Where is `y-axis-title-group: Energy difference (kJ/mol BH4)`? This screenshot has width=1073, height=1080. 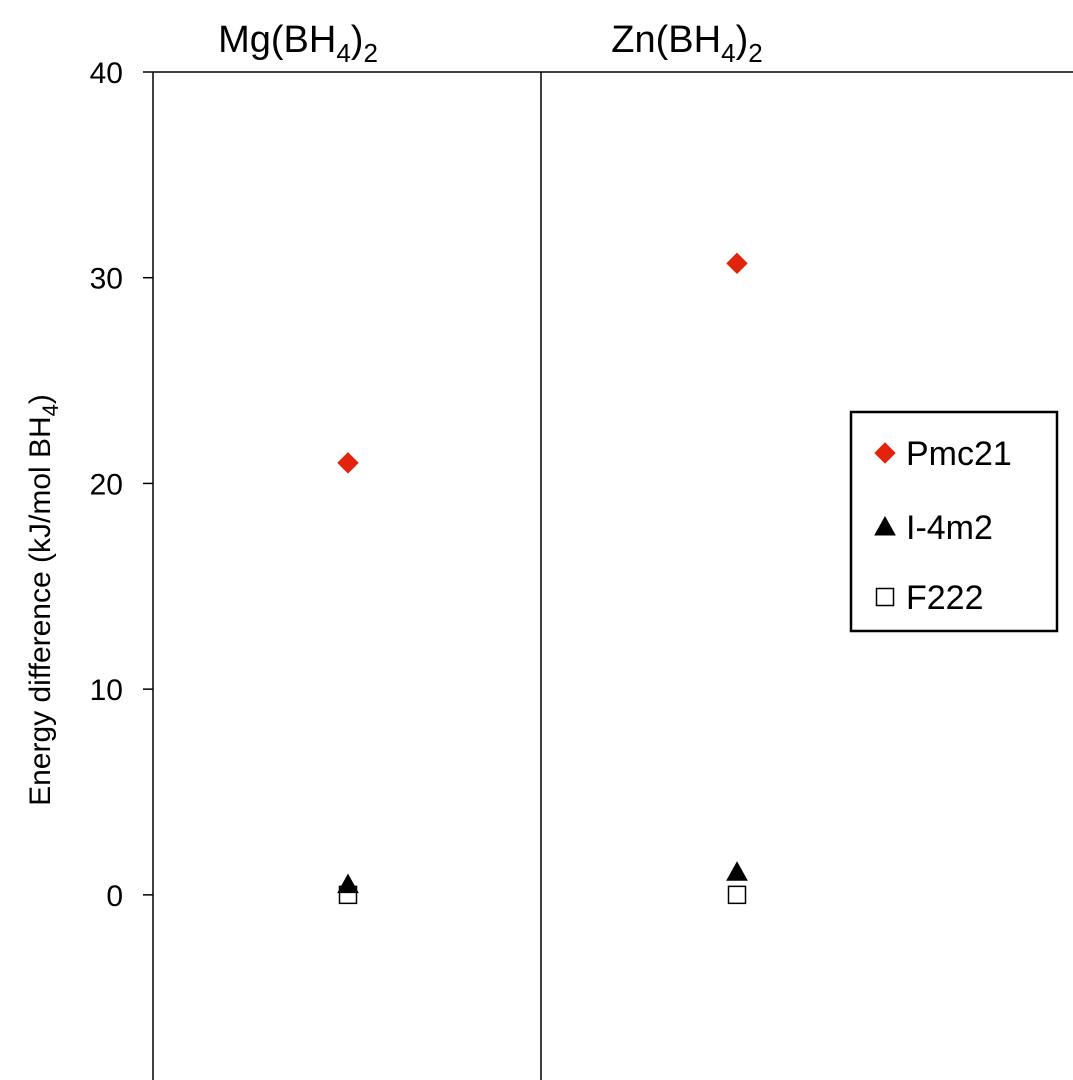 y-axis-title-group: Energy difference (kJ/mol BH4) is located at coordinates (43, 600).